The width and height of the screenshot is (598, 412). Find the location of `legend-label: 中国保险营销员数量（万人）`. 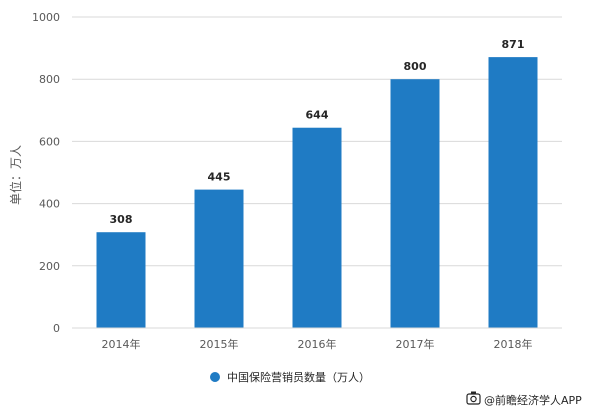

legend-label: 中国保险营销员数量（万人） is located at coordinates (298, 377).